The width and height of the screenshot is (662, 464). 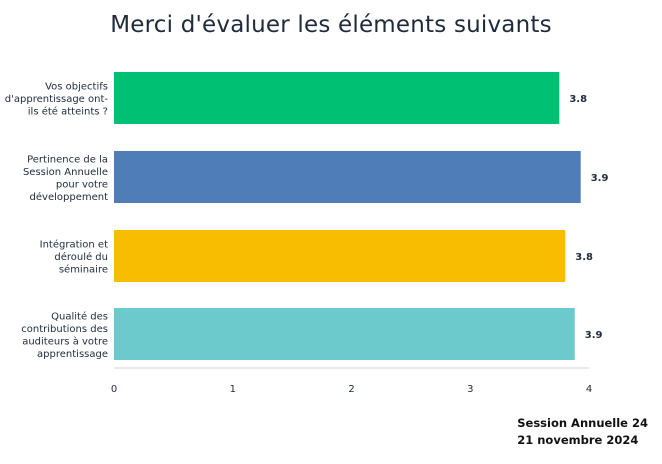 What do you see at coordinates (331, 25) in the screenshot?
I see `chart-title: Merci d'évaluer les éléments suivants` at bounding box center [331, 25].